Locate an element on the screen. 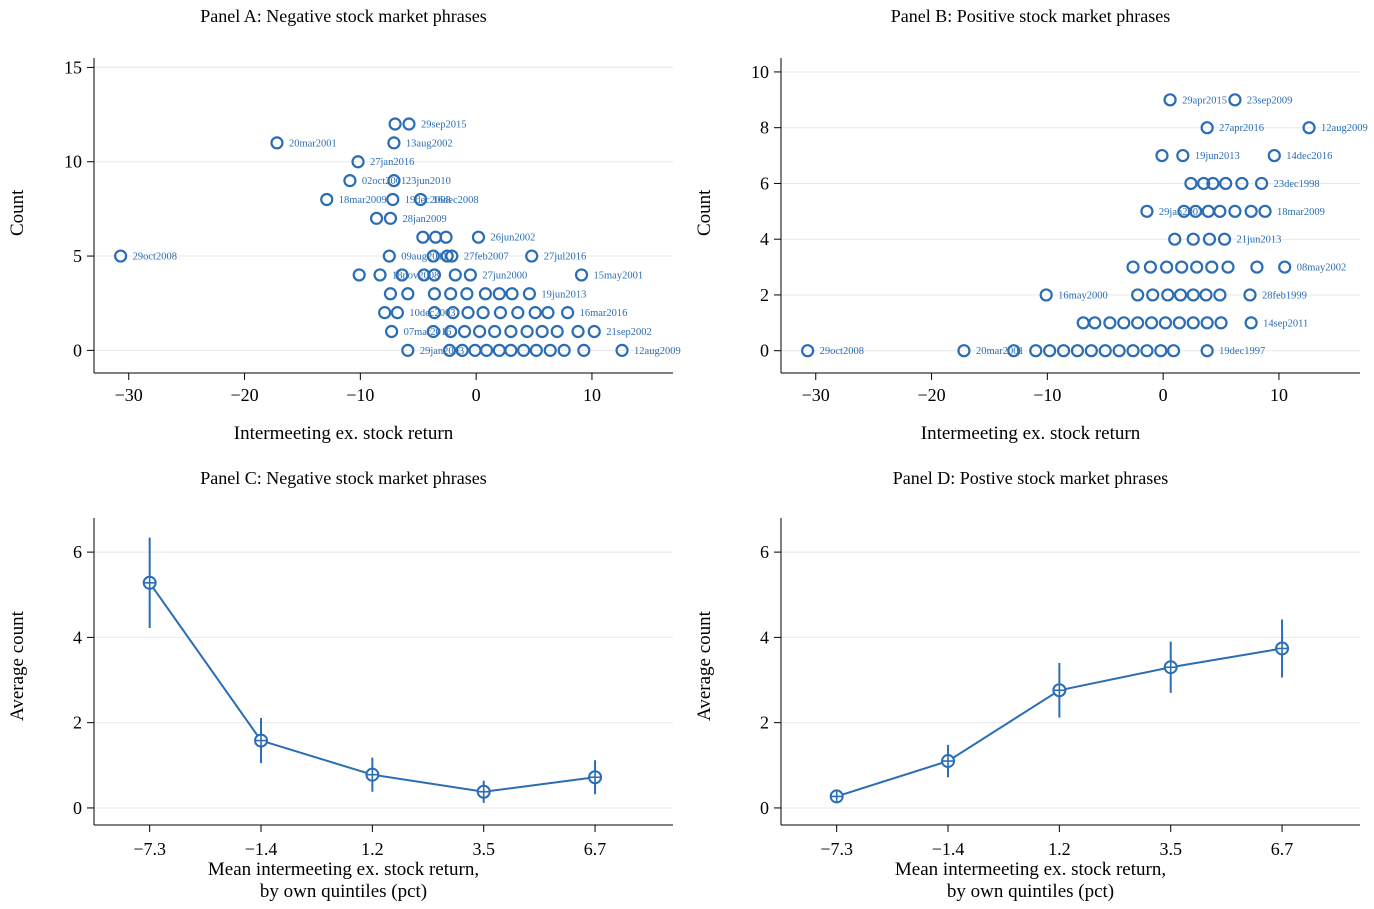  x-tick-label: 1.2 is located at coordinates (372, 849).